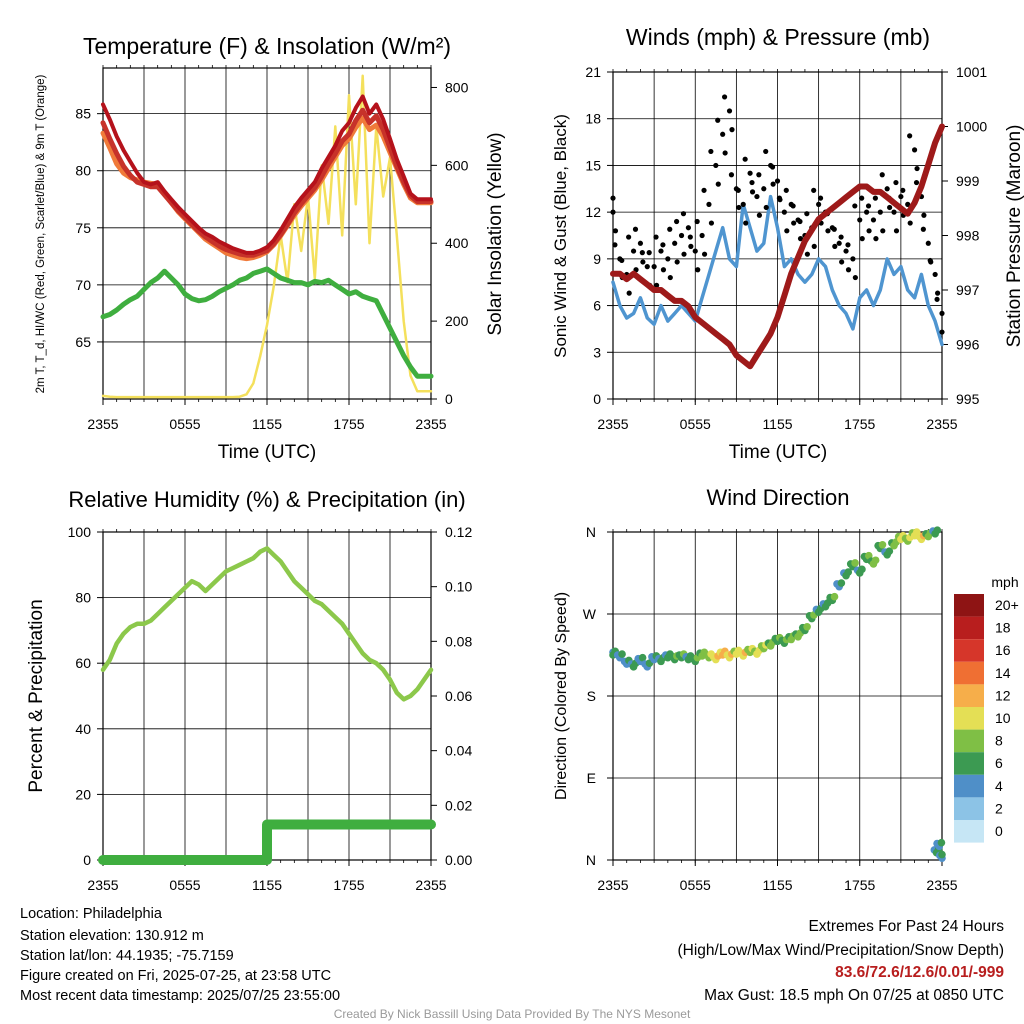  I want to click on speed-legend-label: 0, so click(999, 831).